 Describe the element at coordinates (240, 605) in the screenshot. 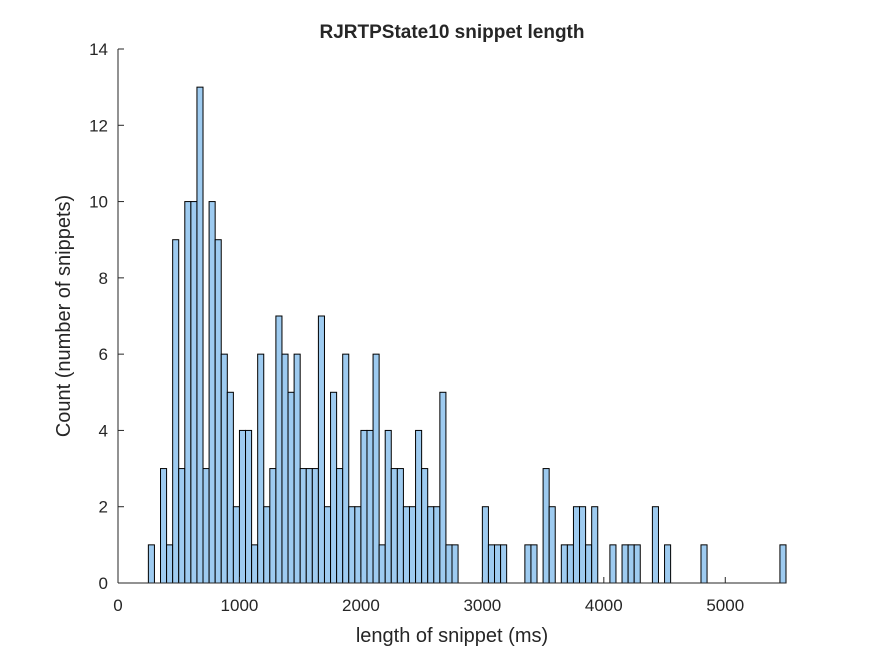

I see `x-tick-label: 1000` at that location.